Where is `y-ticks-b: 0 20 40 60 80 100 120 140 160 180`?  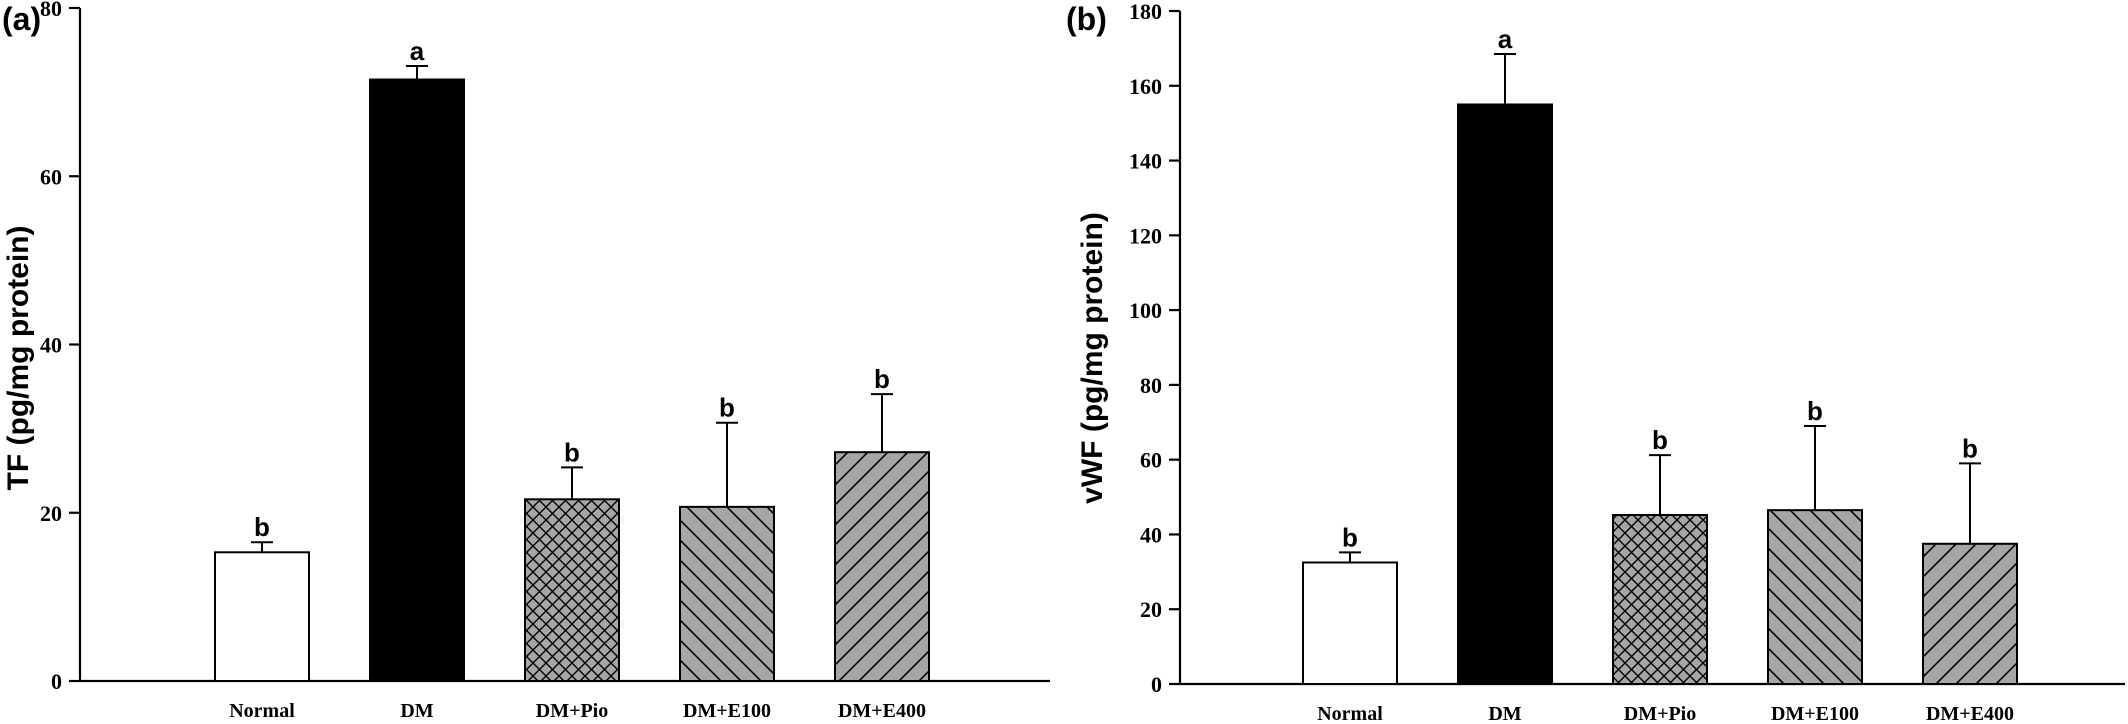 y-ticks-b: 0 20 40 60 80 100 120 140 160 180 is located at coordinates (1154, 348).